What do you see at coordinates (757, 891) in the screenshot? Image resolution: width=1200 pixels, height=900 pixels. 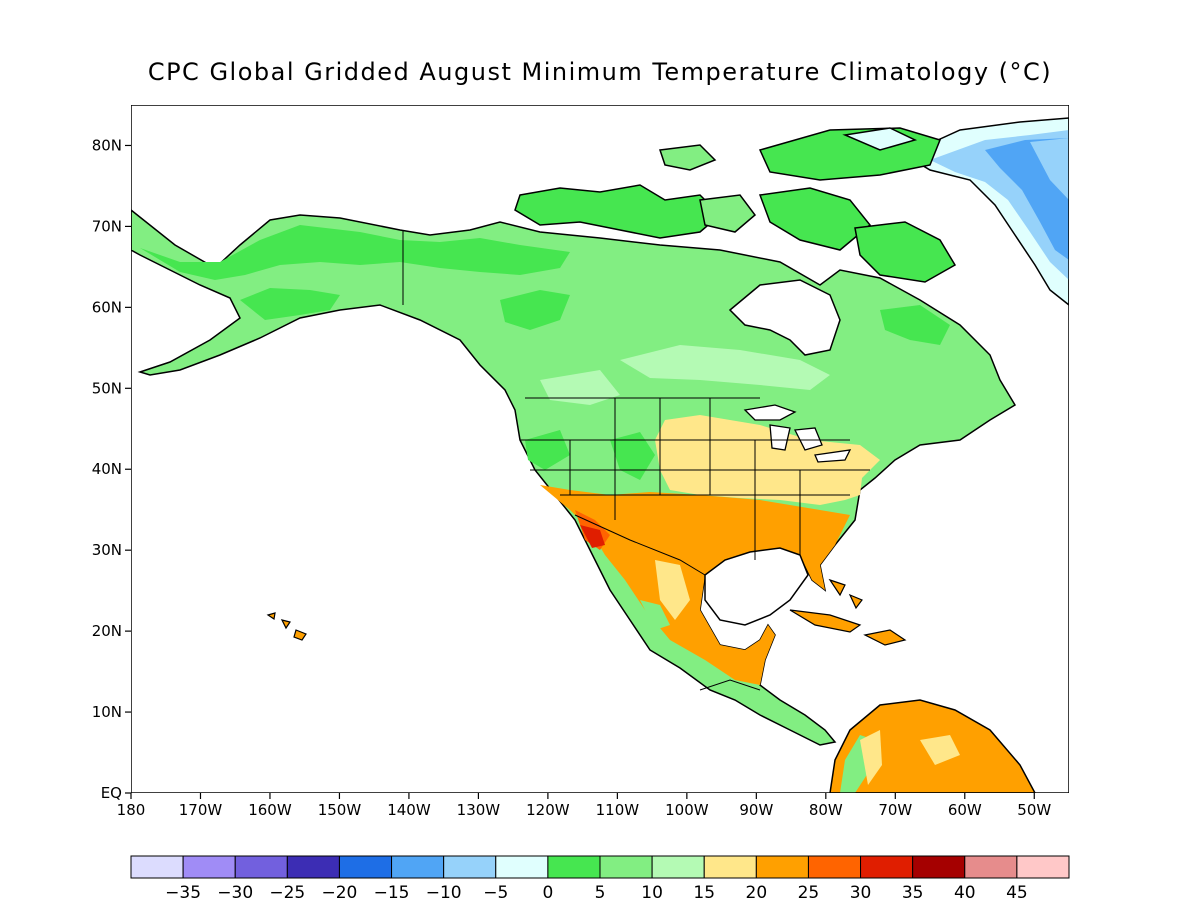 I see `colorbar-label: 20` at bounding box center [757, 891].